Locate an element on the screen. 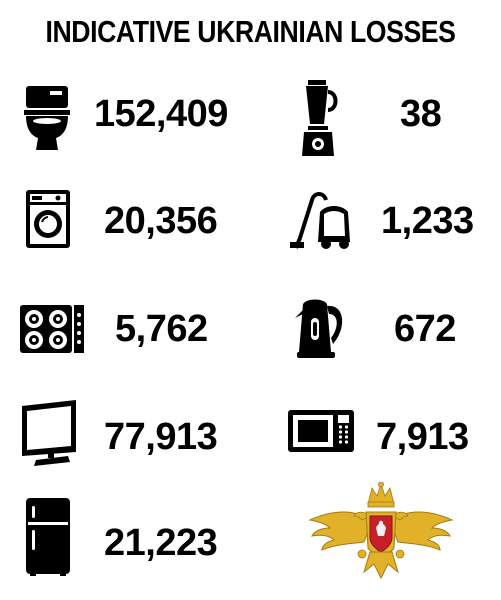  stove-hob-count: 5,762 is located at coordinates (161, 329).